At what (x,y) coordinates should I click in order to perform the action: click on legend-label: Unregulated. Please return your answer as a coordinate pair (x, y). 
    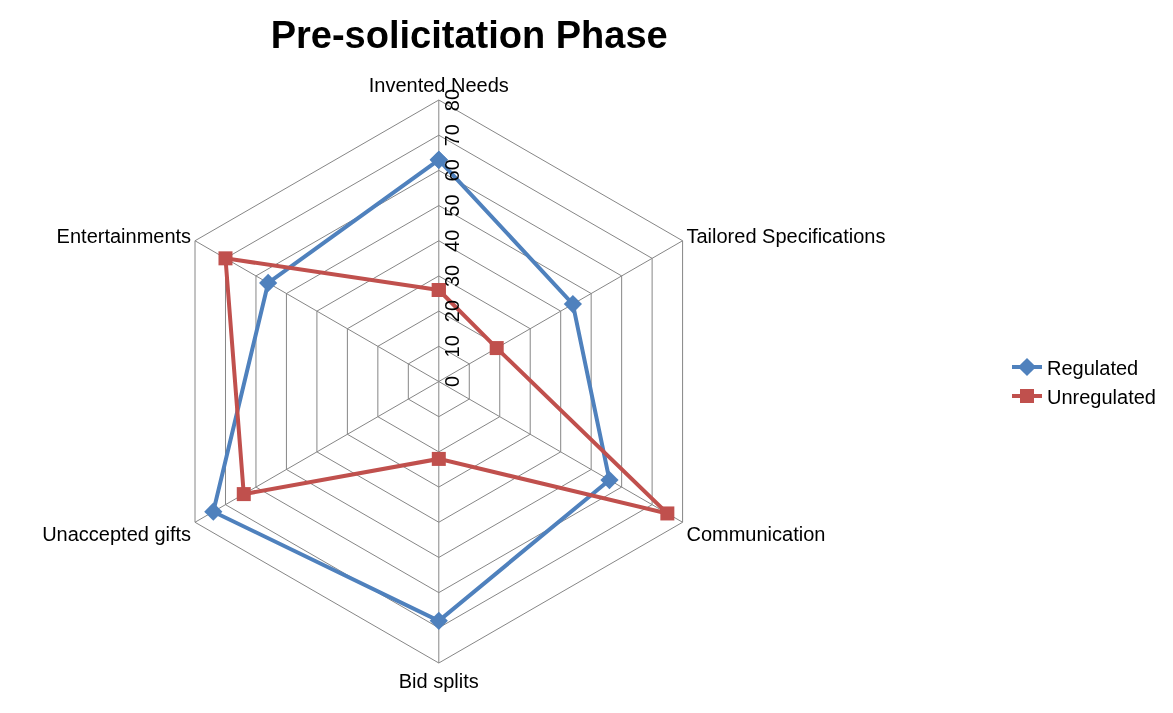
    Looking at the image, I should click on (1101, 396).